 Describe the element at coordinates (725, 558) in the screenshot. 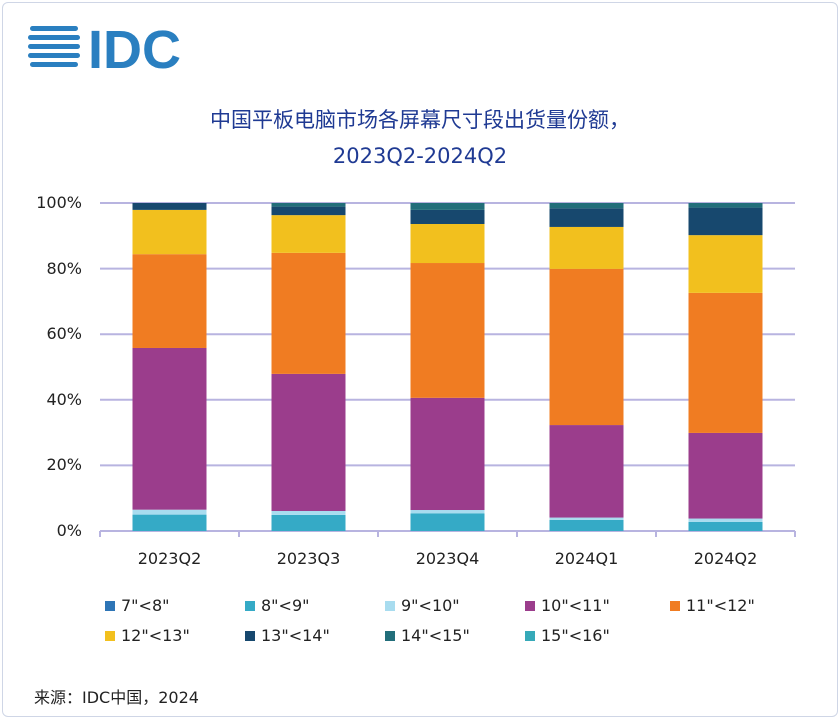

I see `x-tick-label: 2024Q2` at that location.